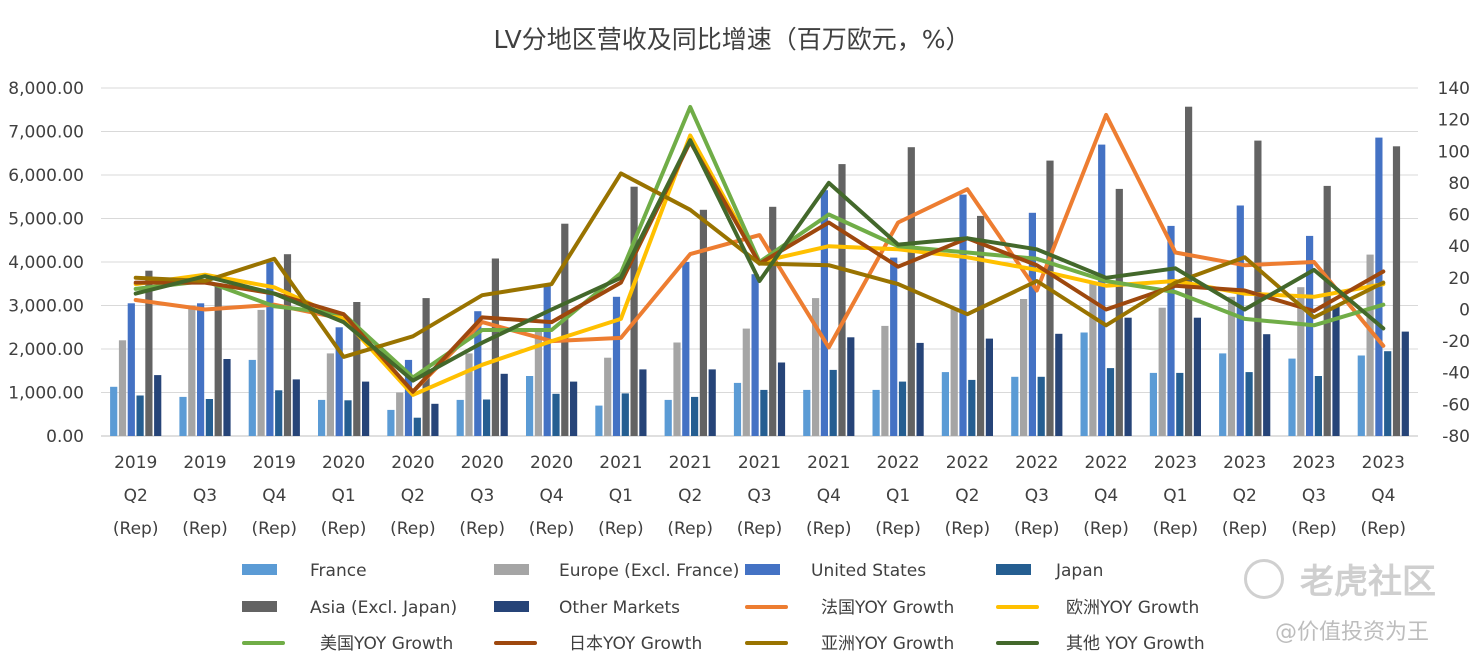 The image size is (1482, 663). Describe the element at coordinates (1456, 374) in the screenshot. I see `right-axis-tick-label: -40` at that location.